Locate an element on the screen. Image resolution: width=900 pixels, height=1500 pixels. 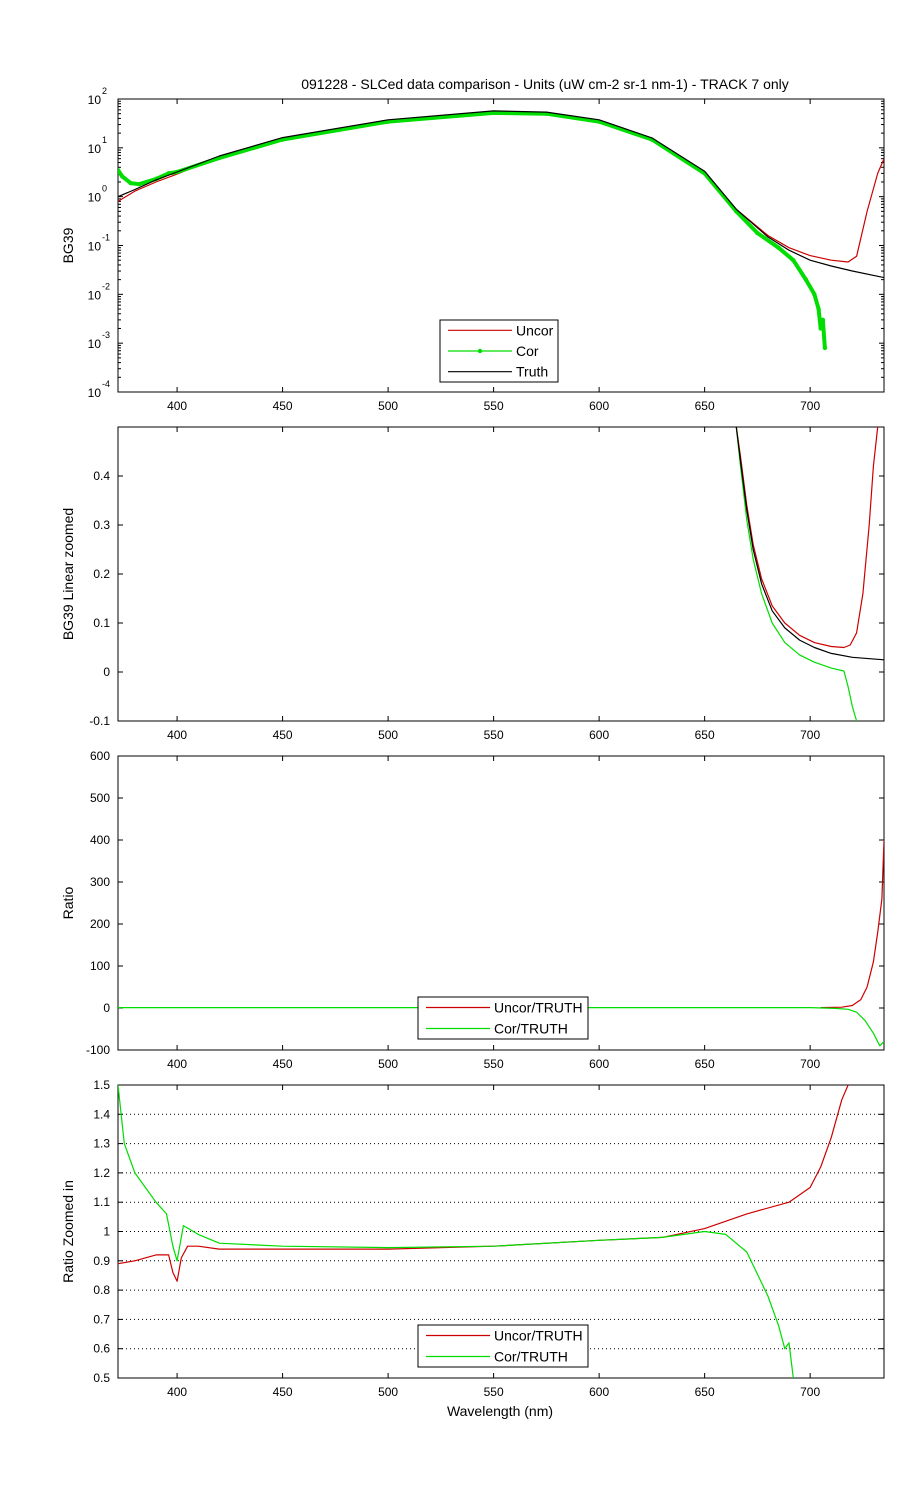
y-tick-label: 0.6 is located at coordinates (101, 1349).